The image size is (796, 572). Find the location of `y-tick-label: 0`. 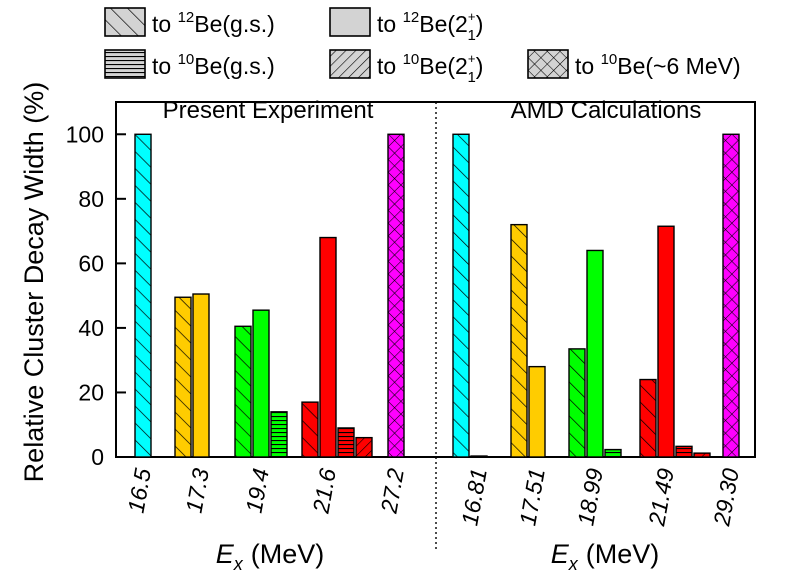

y-tick-label: 0 is located at coordinates (97, 457).